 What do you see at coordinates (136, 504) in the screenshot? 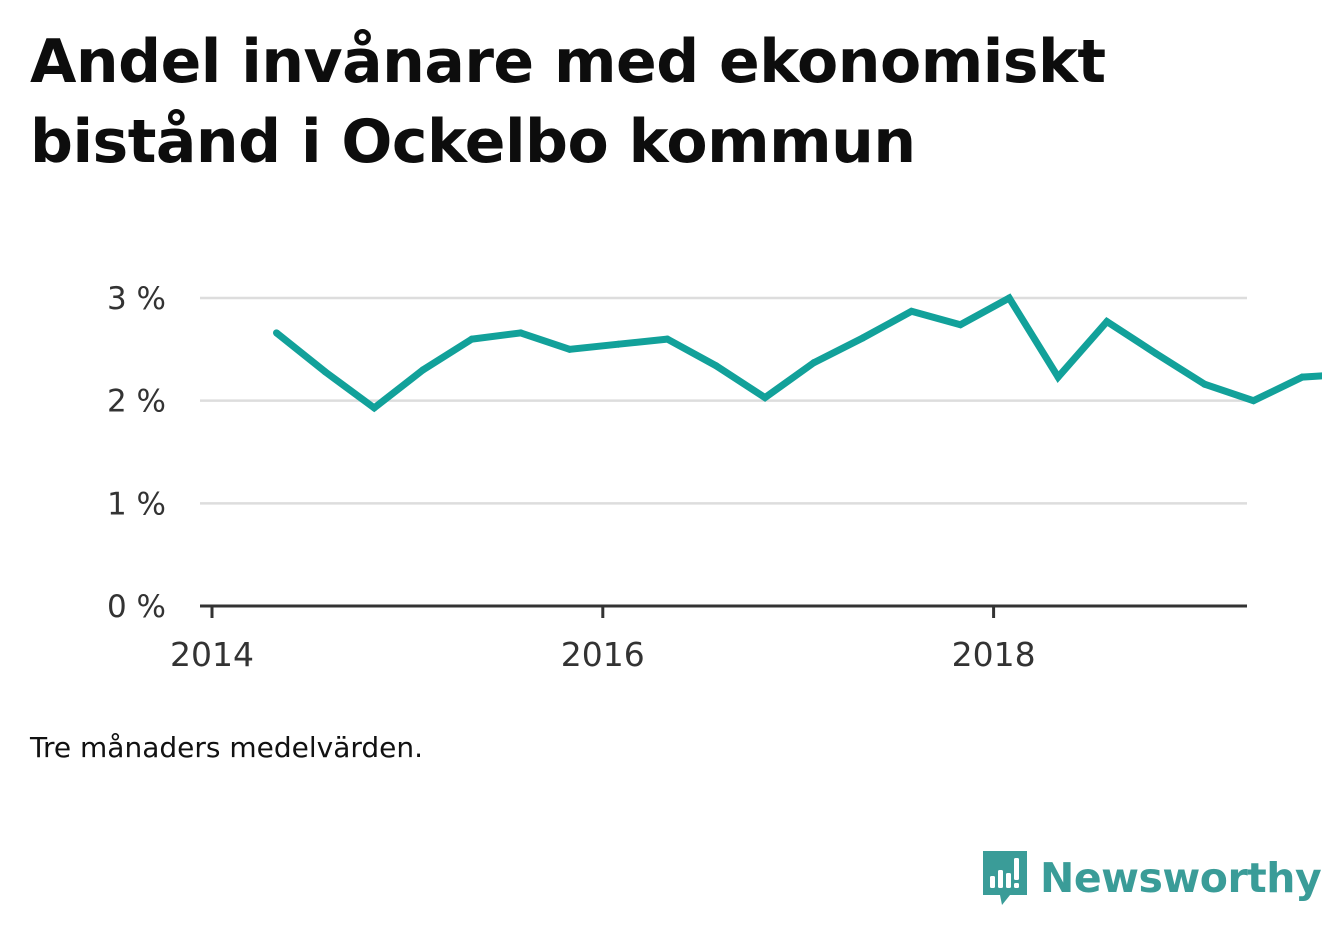
I see `y-tick-label: 1 %` at bounding box center [136, 504].